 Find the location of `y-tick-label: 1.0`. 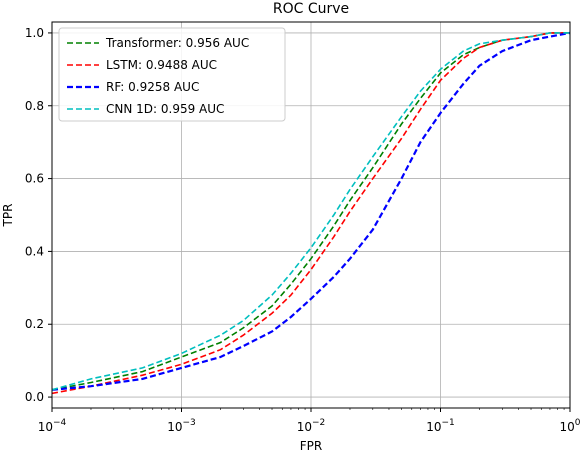

y-tick-label: 1.0 is located at coordinates (34, 33).